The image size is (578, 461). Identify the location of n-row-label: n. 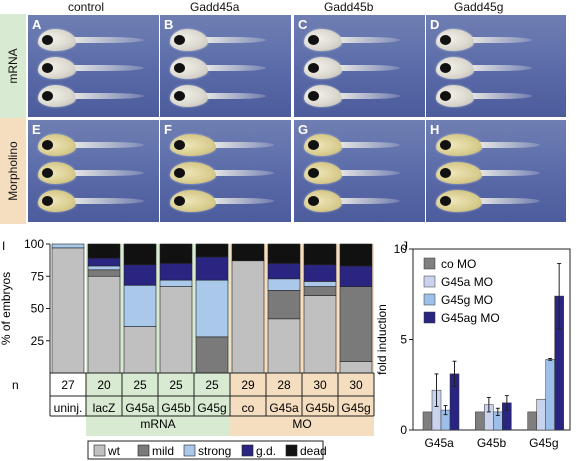
(15, 385).